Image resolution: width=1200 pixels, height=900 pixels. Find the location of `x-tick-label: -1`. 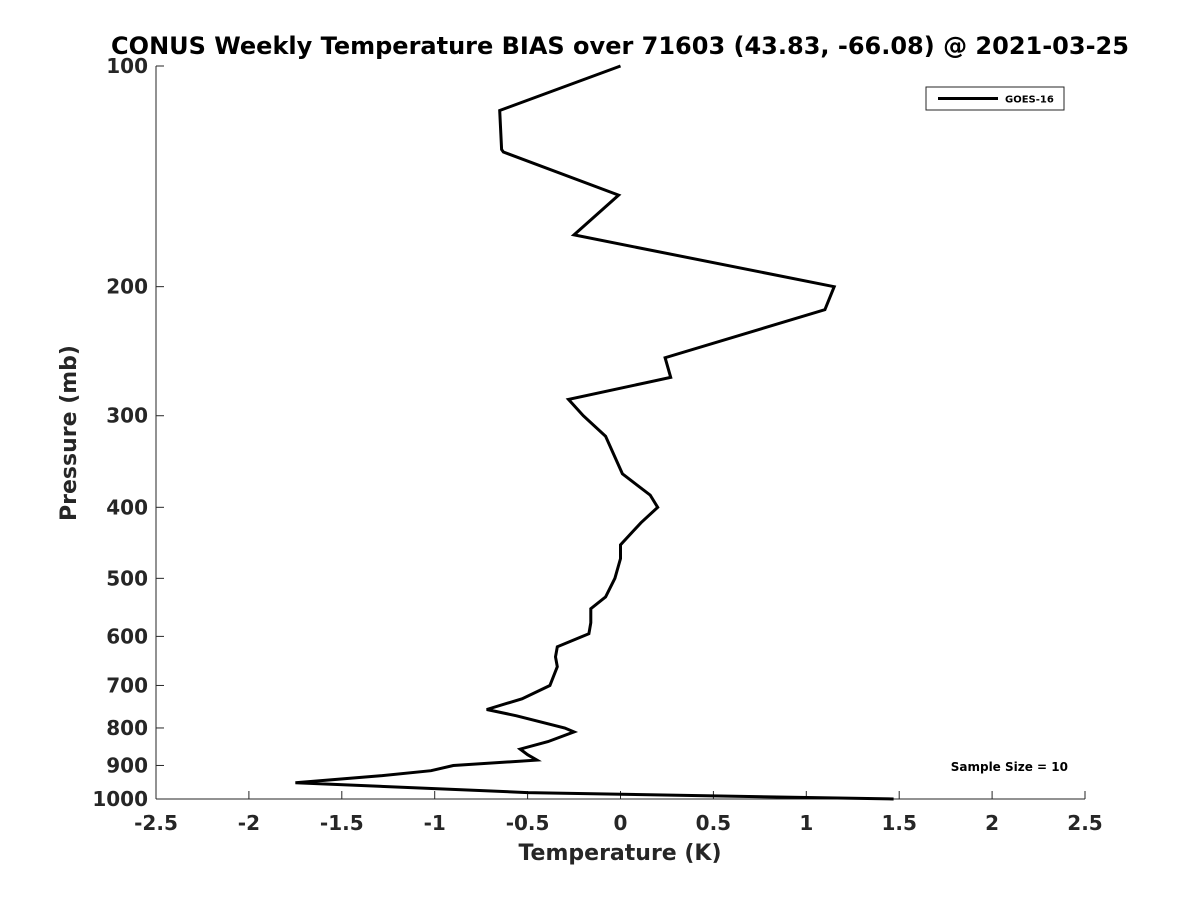

x-tick-label: -1 is located at coordinates (435, 823).